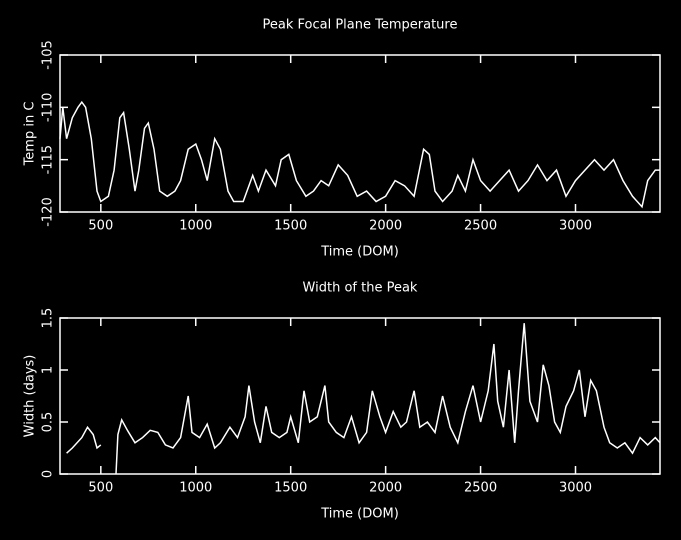 This screenshot has height=540, width=681. What do you see at coordinates (48, 55) in the screenshot?
I see `y-tick-label: -105` at bounding box center [48, 55].